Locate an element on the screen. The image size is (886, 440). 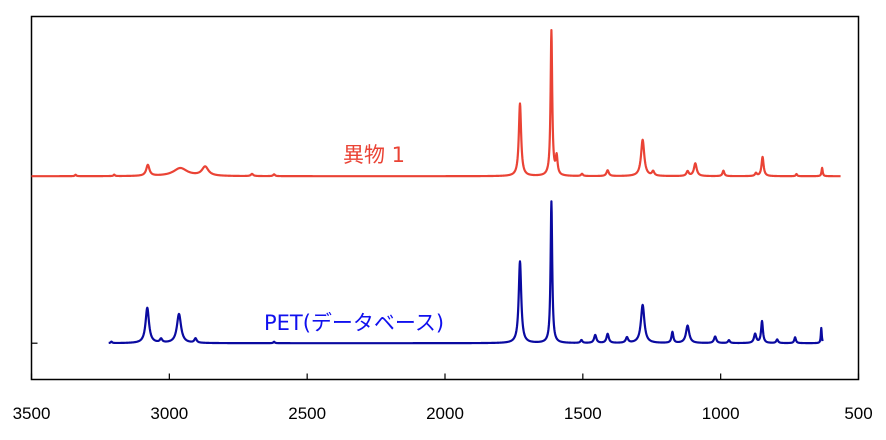
x-axis-tick-labels: 3500 3000 2500 2000 1500 1000 500 is located at coordinates (443, 413).